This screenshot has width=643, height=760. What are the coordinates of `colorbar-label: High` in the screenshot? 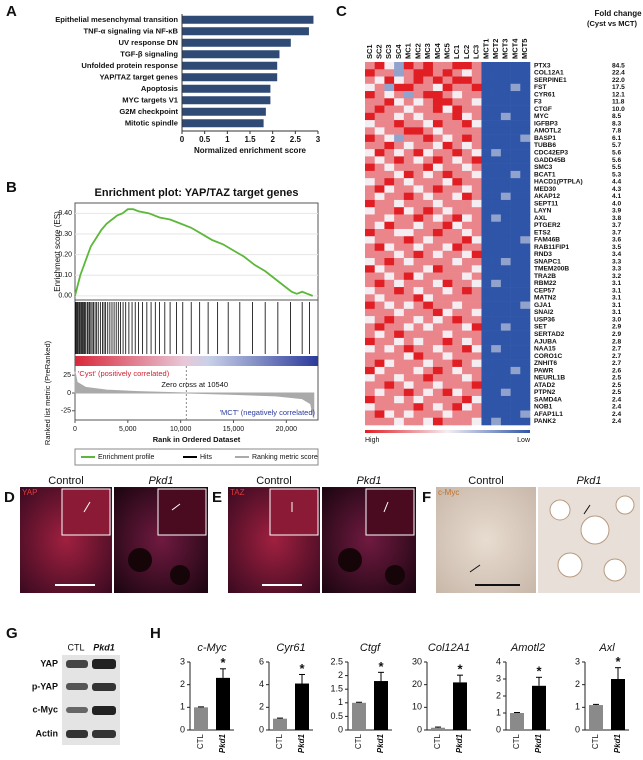 It's located at (372, 440).